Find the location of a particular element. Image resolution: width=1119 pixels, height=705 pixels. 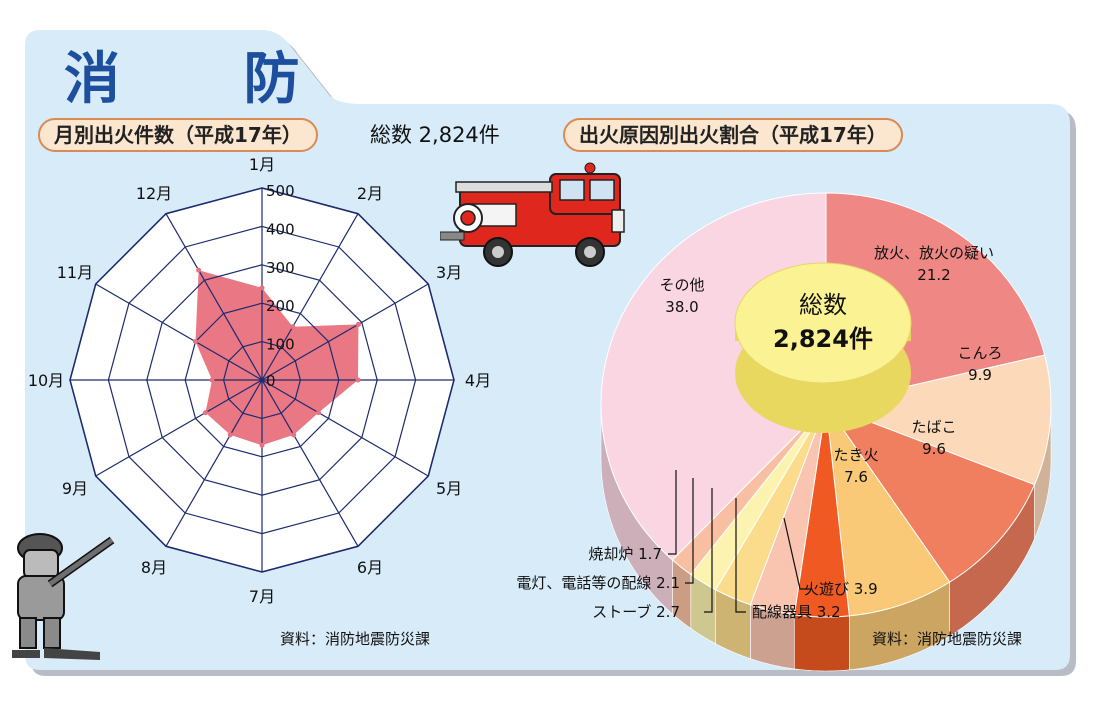

radar-tick-label: 500 is located at coordinates (280, 191).